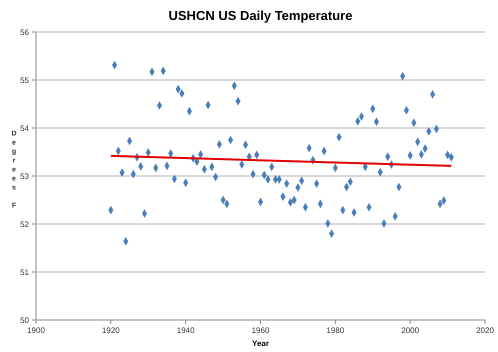  What do you see at coordinates (25, 32) in the screenshot?
I see `y-tick-label: 56` at bounding box center [25, 32].